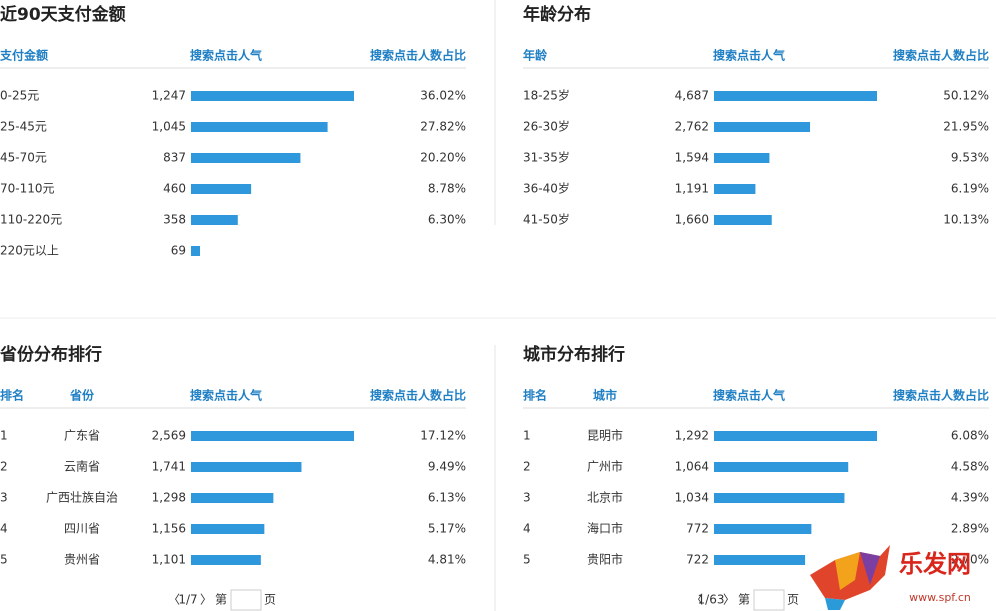  Describe the element at coordinates (697, 560) in the screenshot. I see `popularity: 722` at that location.